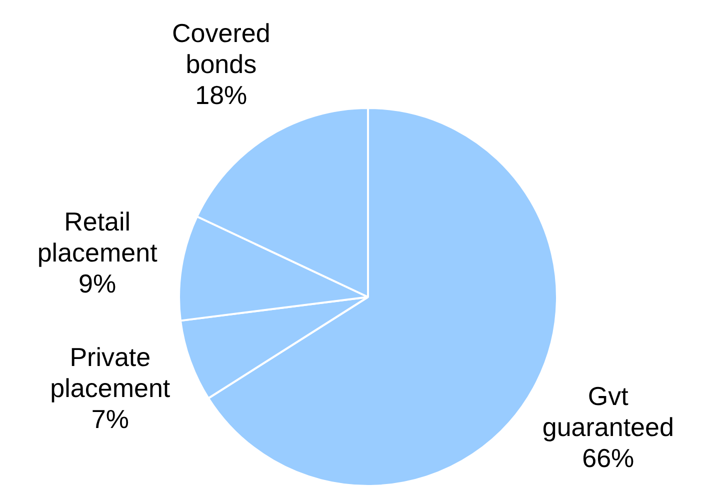 The height and width of the screenshot is (487, 723). What do you see at coordinates (97, 283) in the screenshot?
I see `data-label: 9%` at bounding box center [97, 283].